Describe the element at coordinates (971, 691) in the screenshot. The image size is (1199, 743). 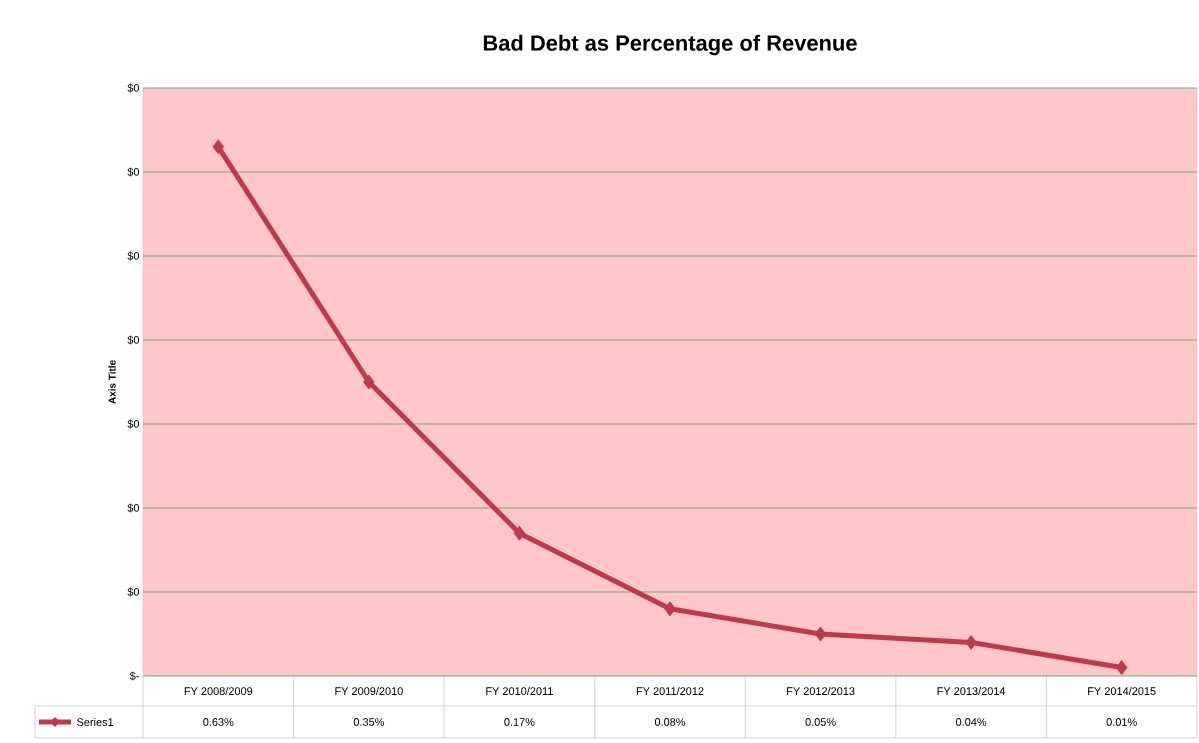
I see `x-tick-label: FY 2013/2014` at that location.